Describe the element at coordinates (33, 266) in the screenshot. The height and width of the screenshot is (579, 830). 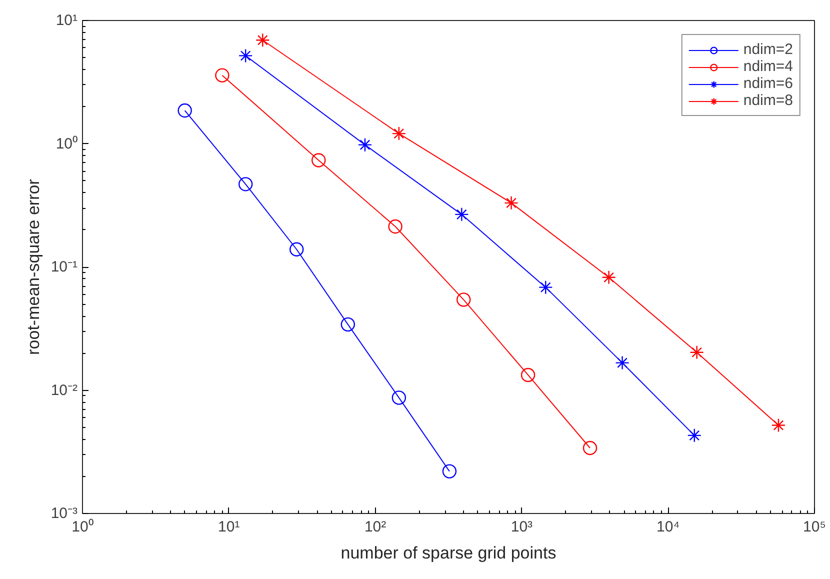
I see `y-axis-title: root-mean-square error` at that location.